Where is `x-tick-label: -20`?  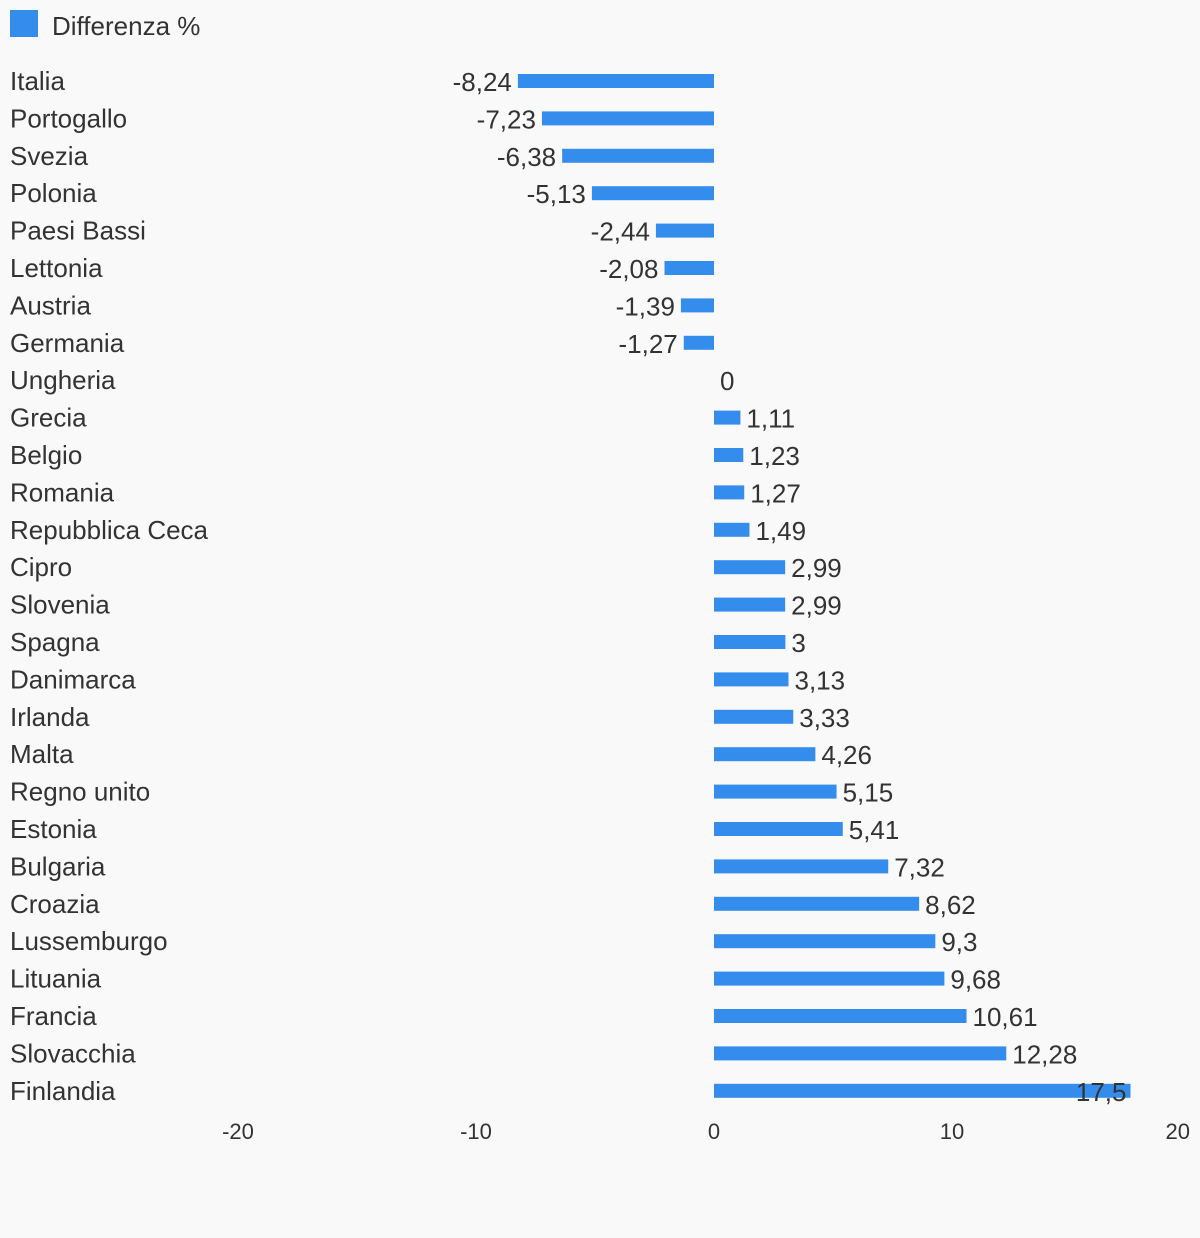
x-tick-label: -20 is located at coordinates (238, 1131).